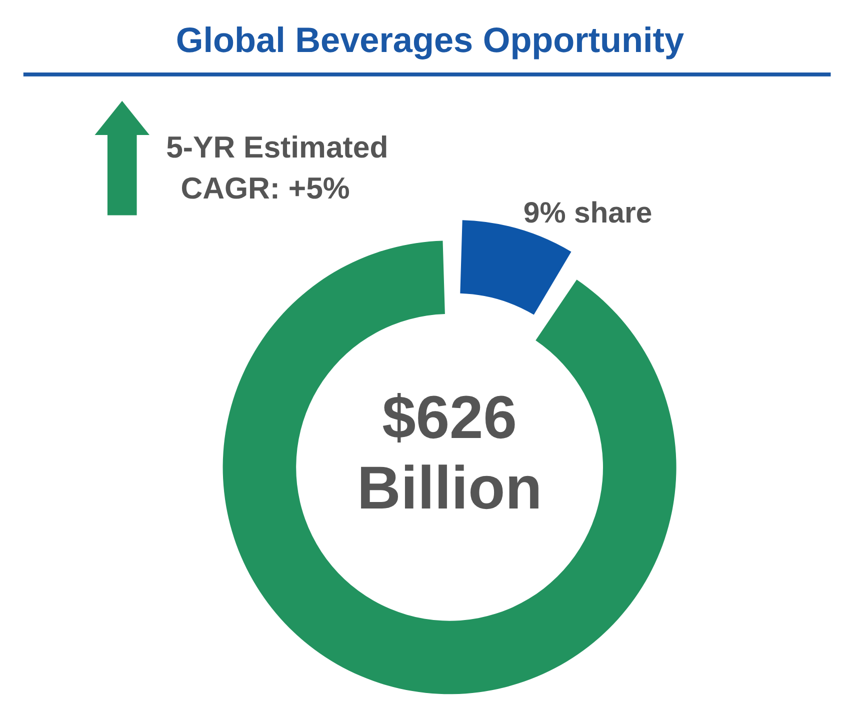 This screenshot has height=708, width=860. I want to click on text: $626 Billion, so click(449, 452).